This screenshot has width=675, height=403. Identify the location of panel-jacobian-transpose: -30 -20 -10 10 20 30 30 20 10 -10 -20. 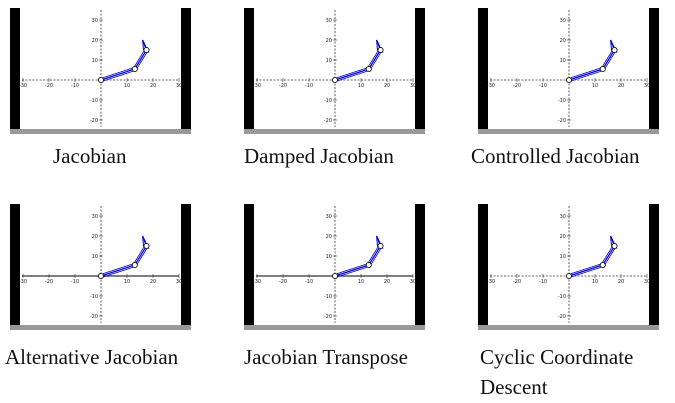
(334, 267).